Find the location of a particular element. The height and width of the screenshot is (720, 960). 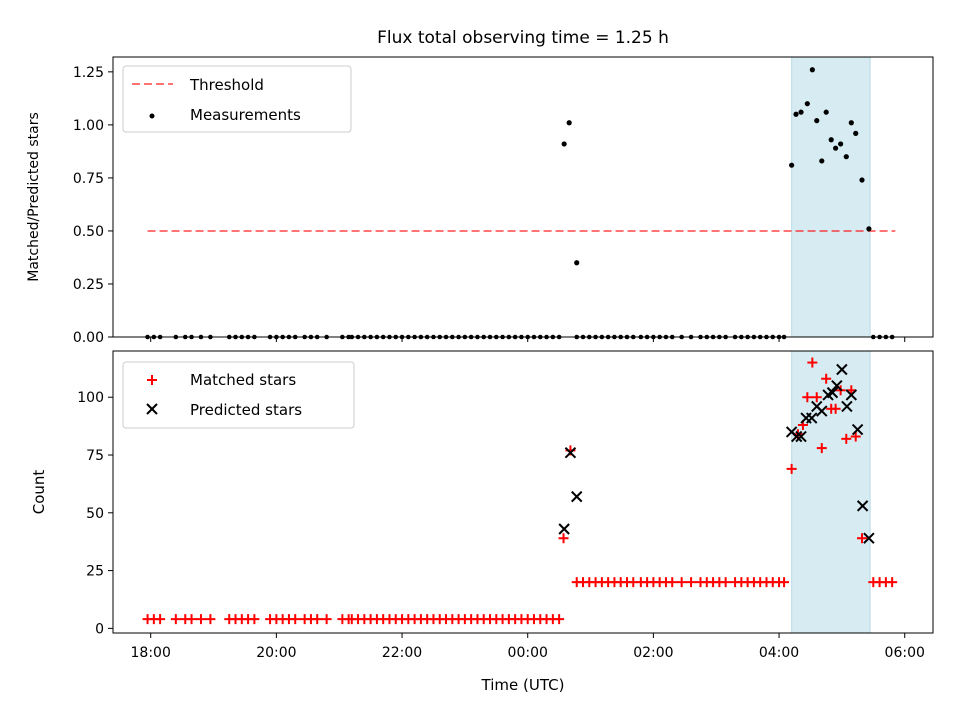

bottom-legend: Matched stars Predicted stars is located at coordinates (238, 395).